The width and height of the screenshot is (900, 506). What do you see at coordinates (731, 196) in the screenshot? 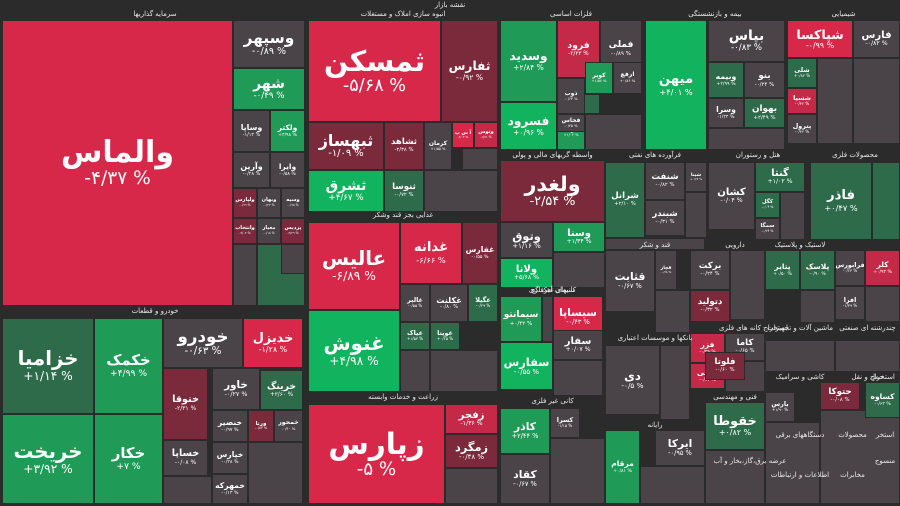
I see `stock-tile-50: کشان -۰/۰۴ %` at bounding box center [731, 196].